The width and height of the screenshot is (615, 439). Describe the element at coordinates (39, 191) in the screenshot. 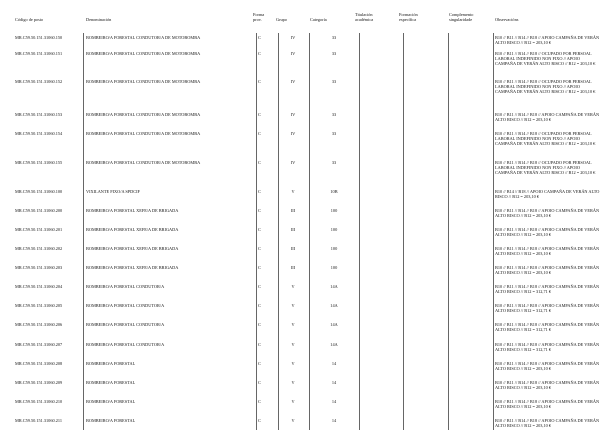

I see `cell-codigo: MR.C59.50.151.31060.100` at that location.